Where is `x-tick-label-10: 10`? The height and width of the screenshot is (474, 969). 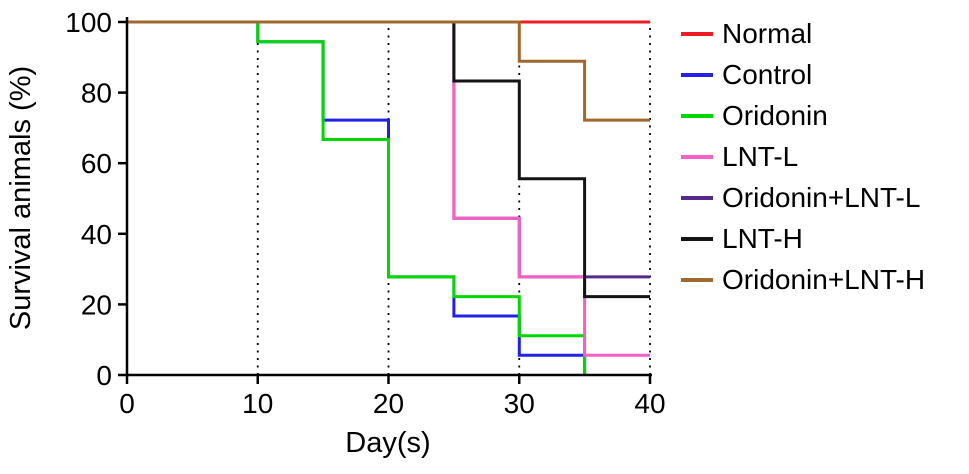 x-tick-label-10: 10 is located at coordinates (257, 403).